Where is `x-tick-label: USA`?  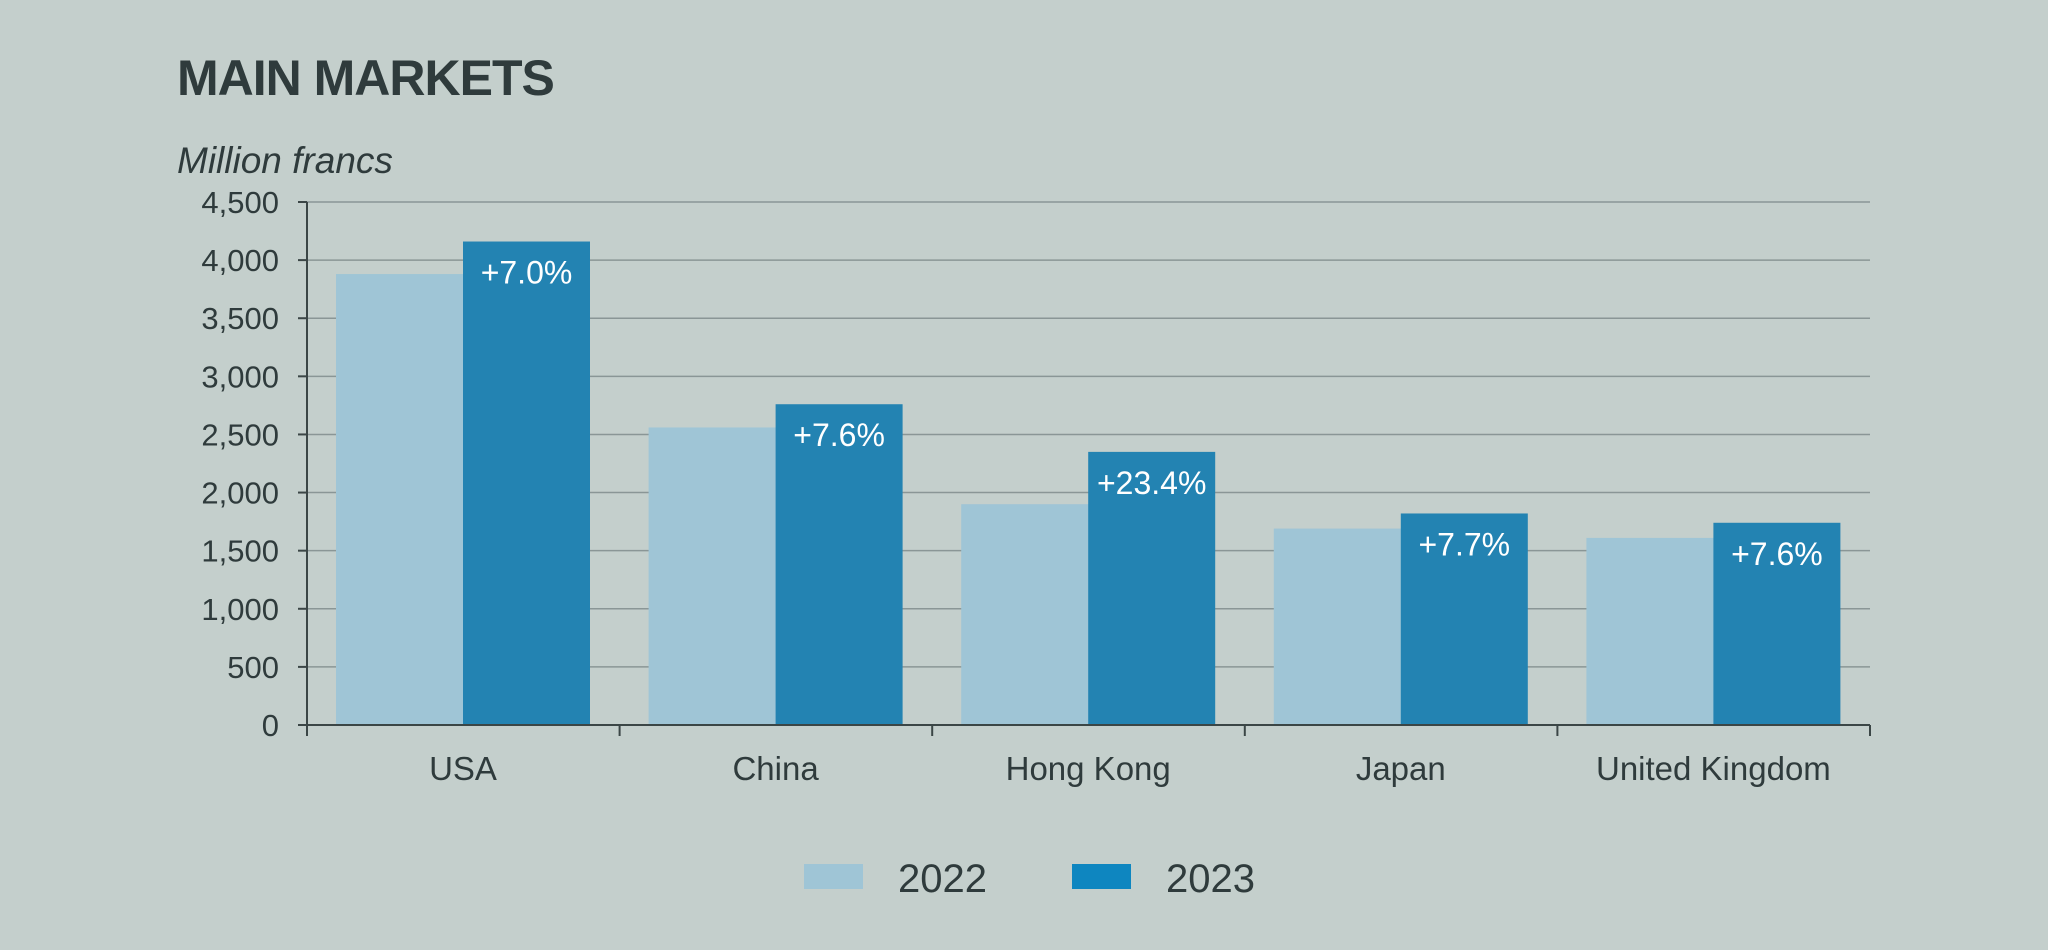 x-tick-label: USA is located at coordinates (463, 768).